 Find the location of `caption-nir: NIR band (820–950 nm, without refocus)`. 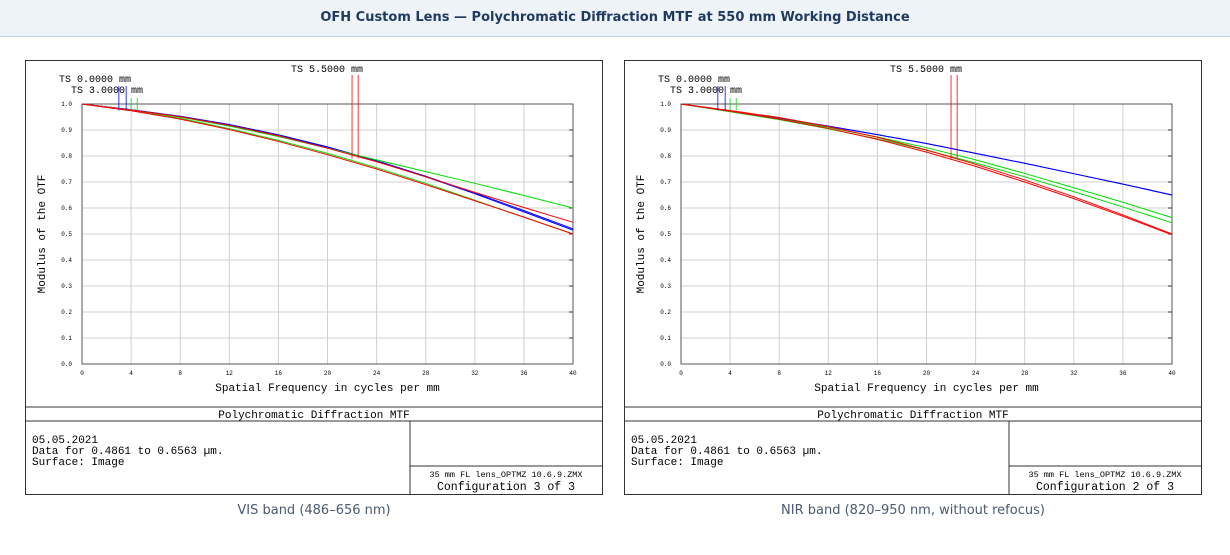

caption-nir: NIR band (820–950 nm, without refocus) is located at coordinates (913, 510).